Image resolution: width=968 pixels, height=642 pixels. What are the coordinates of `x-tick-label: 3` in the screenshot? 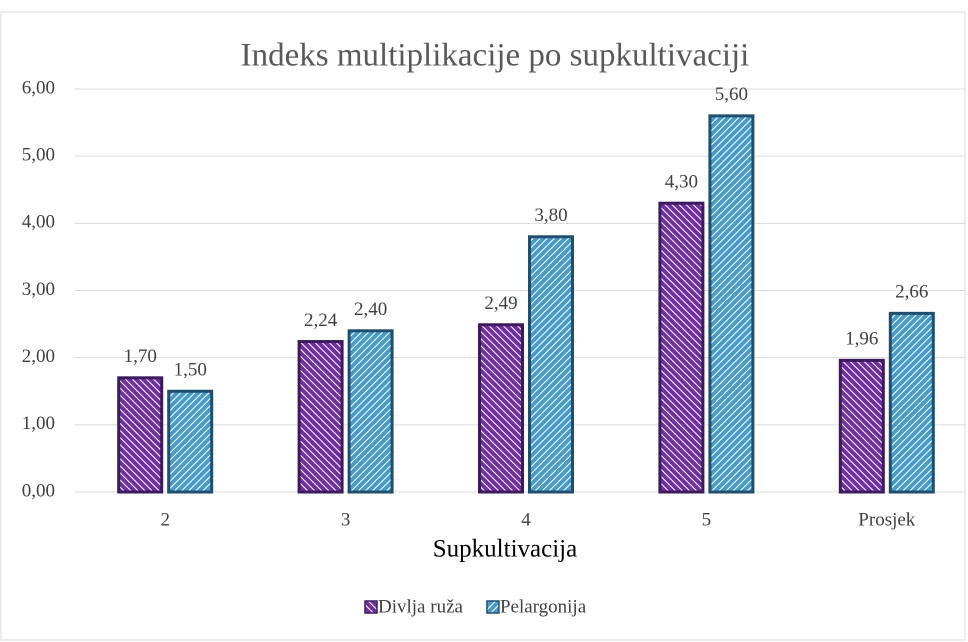 It's located at (346, 519).